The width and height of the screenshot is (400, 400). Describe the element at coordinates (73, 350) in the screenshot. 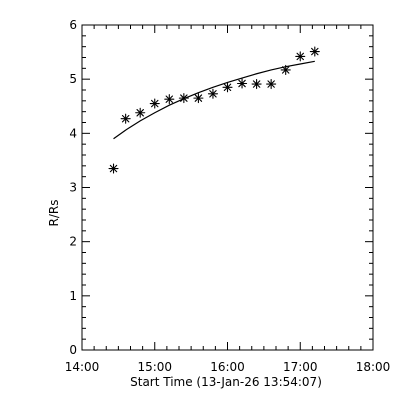

I see `y-tick-label: 0` at that location.